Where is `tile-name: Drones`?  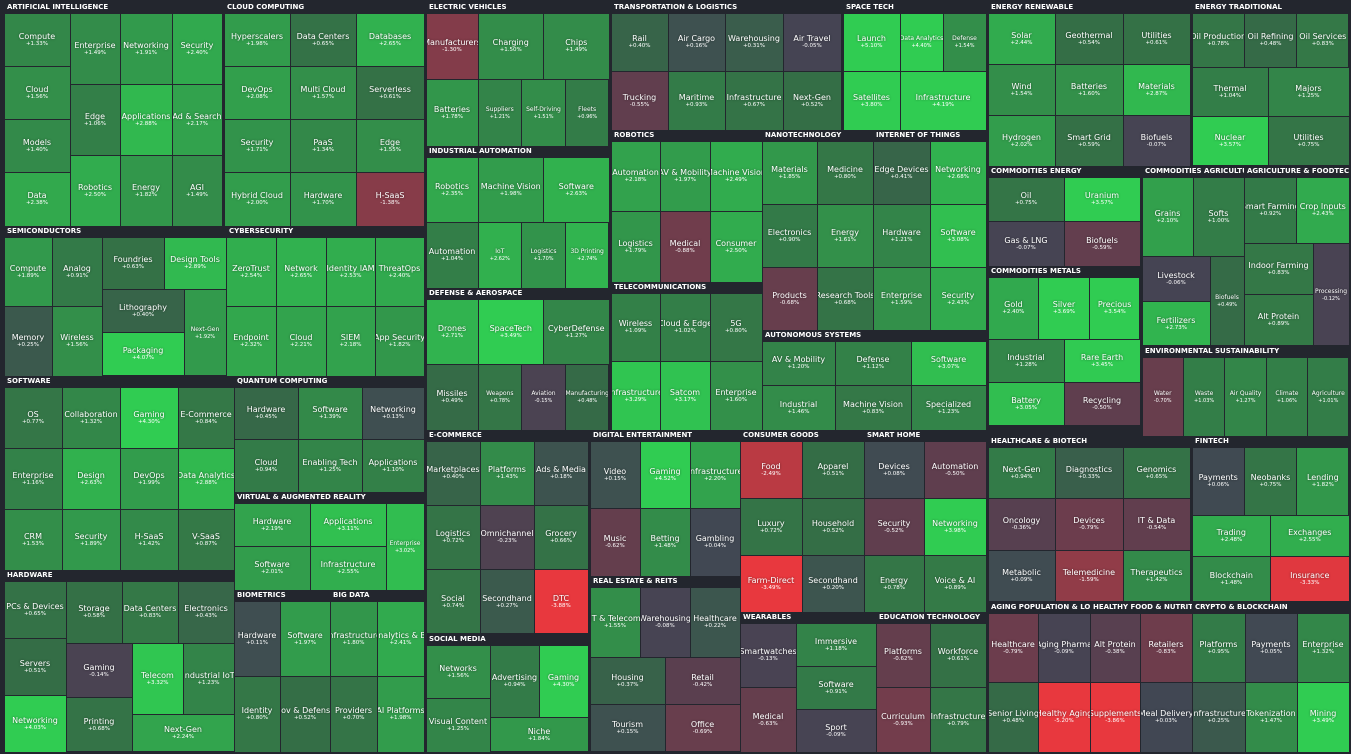 tile-name: Drones is located at coordinates (452, 328).